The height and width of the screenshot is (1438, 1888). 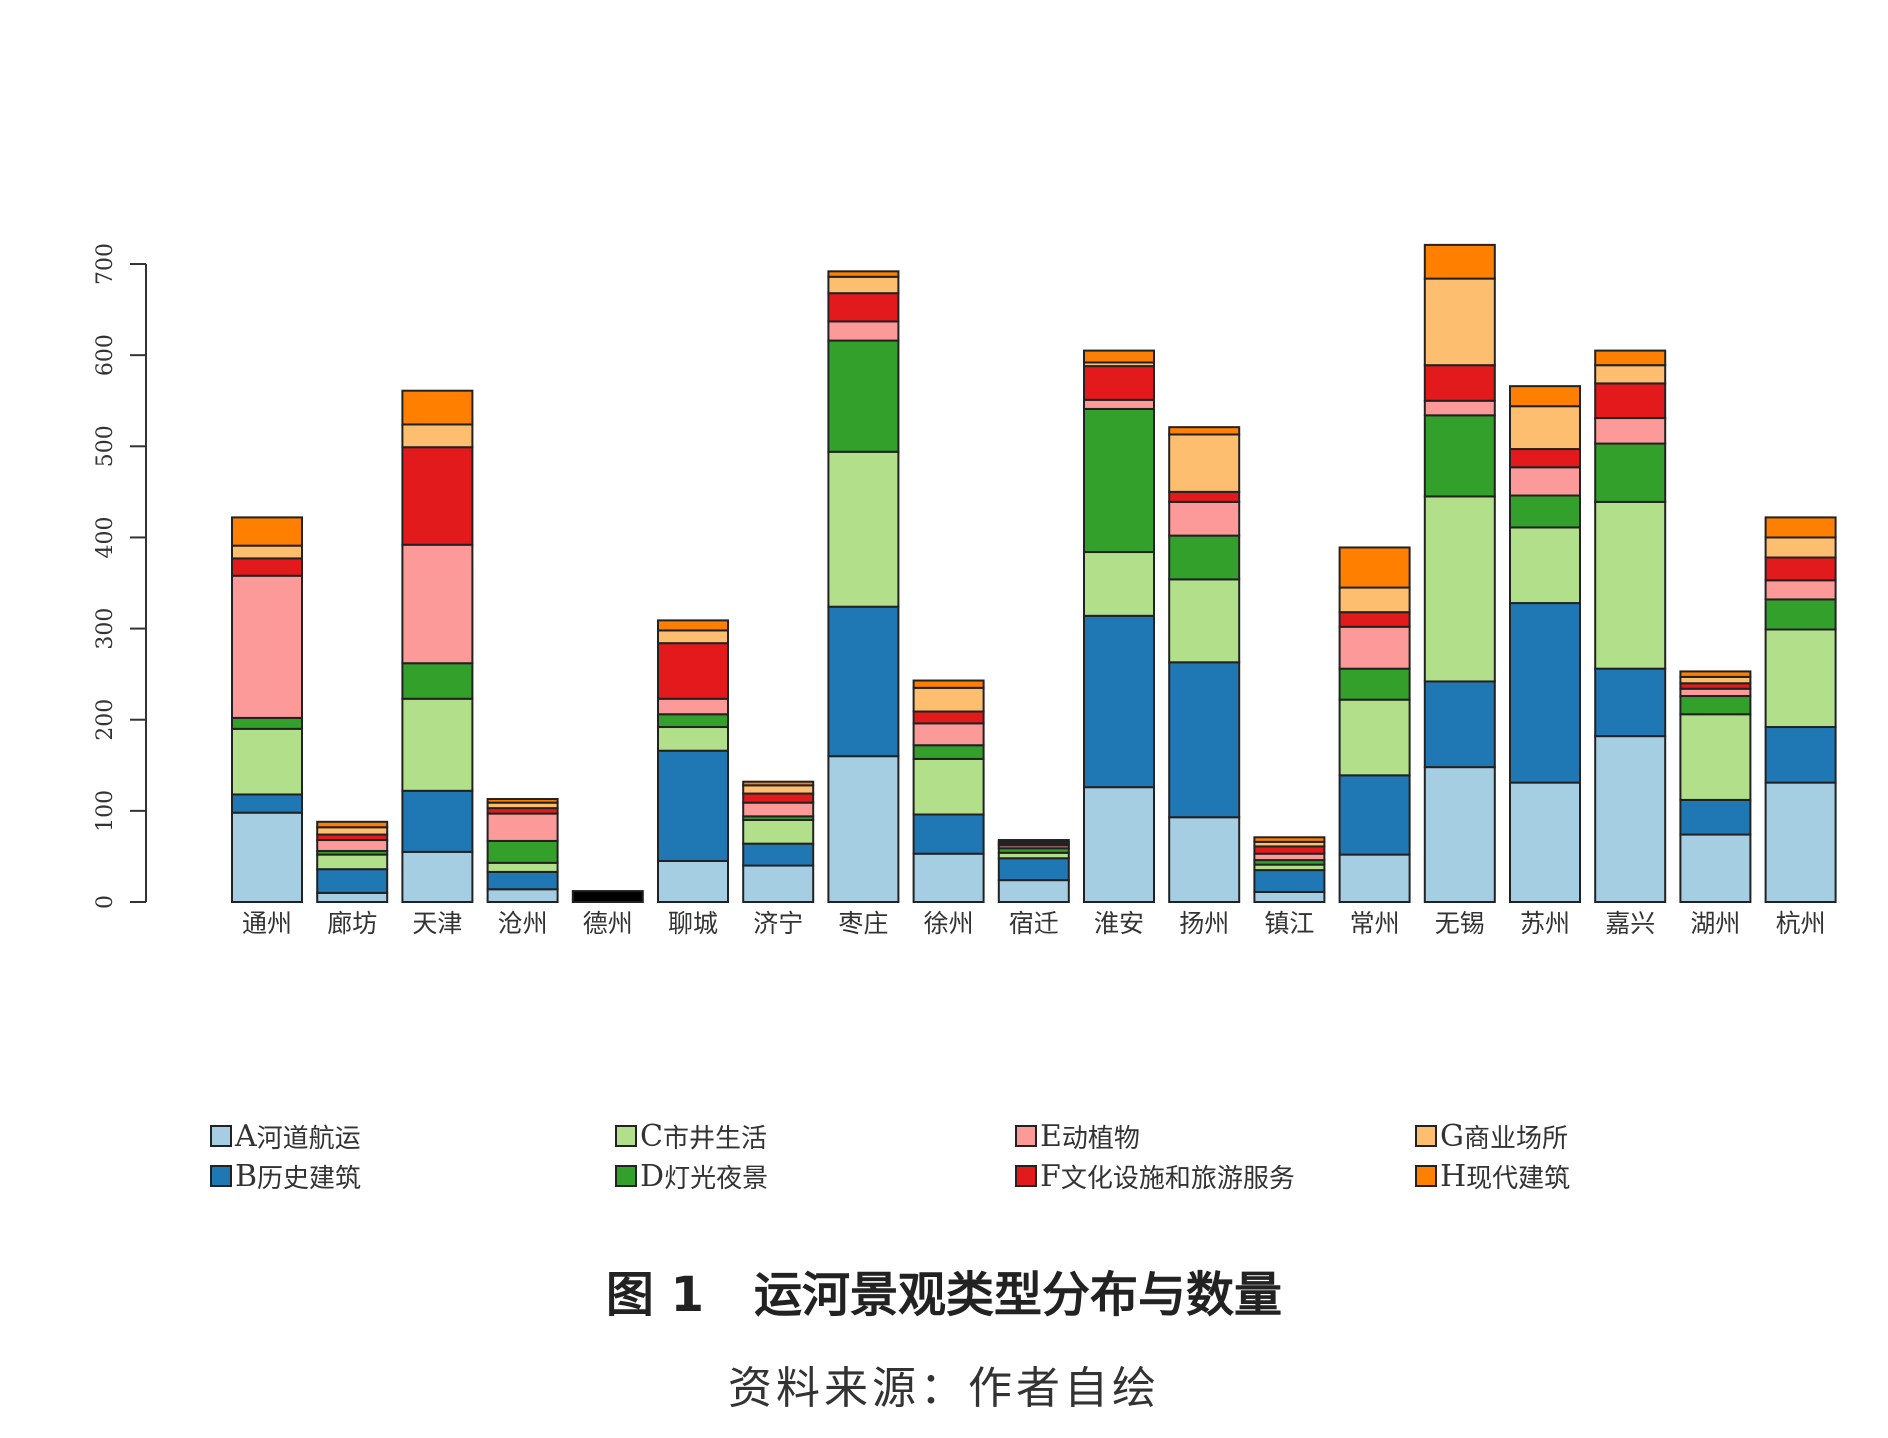 I want to click on legend-label: 河道航运, so click(x=308, y=1138).